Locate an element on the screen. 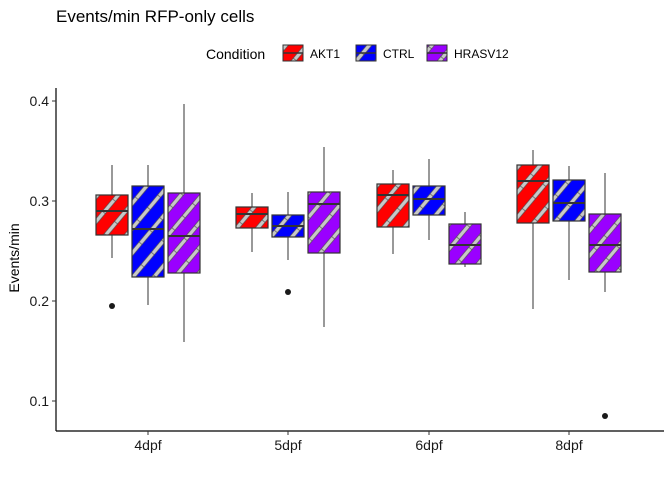 The width and height of the screenshot is (672, 480). box-ctrl-6dpf is located at coordinates (429, 199).